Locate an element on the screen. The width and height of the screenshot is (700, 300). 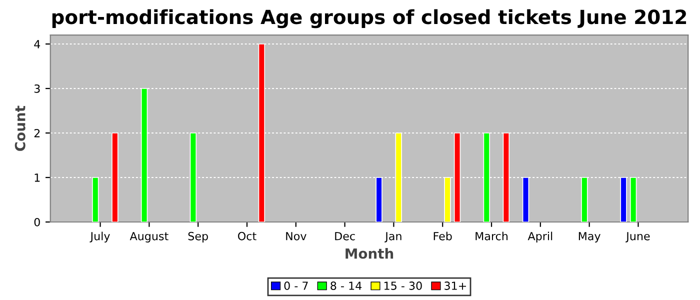
x-tick-label: Jan is located at coordinates (393, 237).